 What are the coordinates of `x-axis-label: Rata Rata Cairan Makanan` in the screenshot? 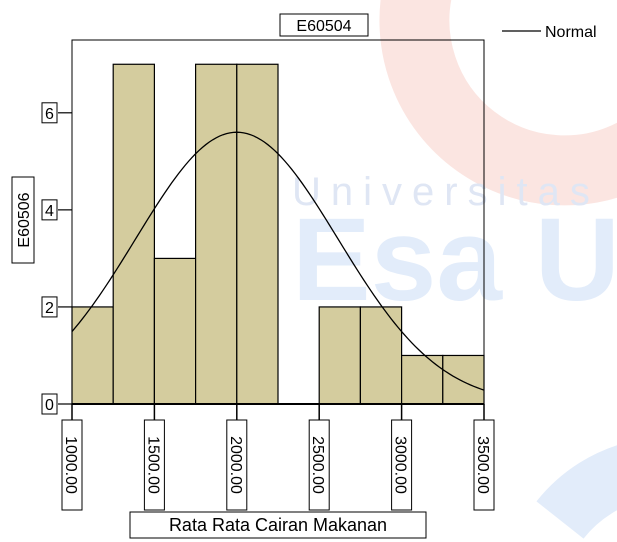 It's located at (278, 525).